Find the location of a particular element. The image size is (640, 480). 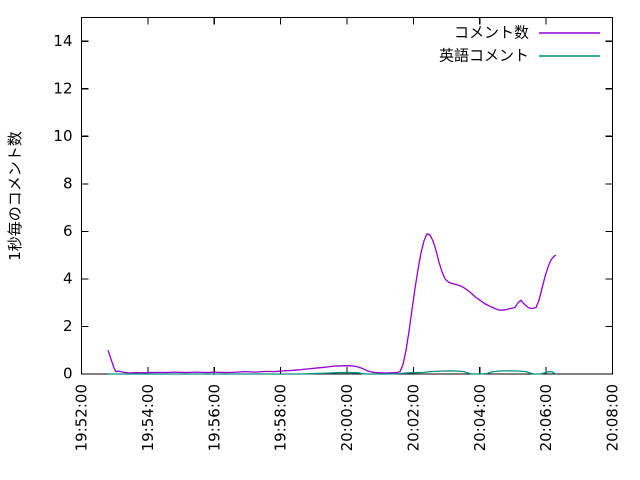

x-tick-label: 20:06:00 is located at coordinates (546, 417).